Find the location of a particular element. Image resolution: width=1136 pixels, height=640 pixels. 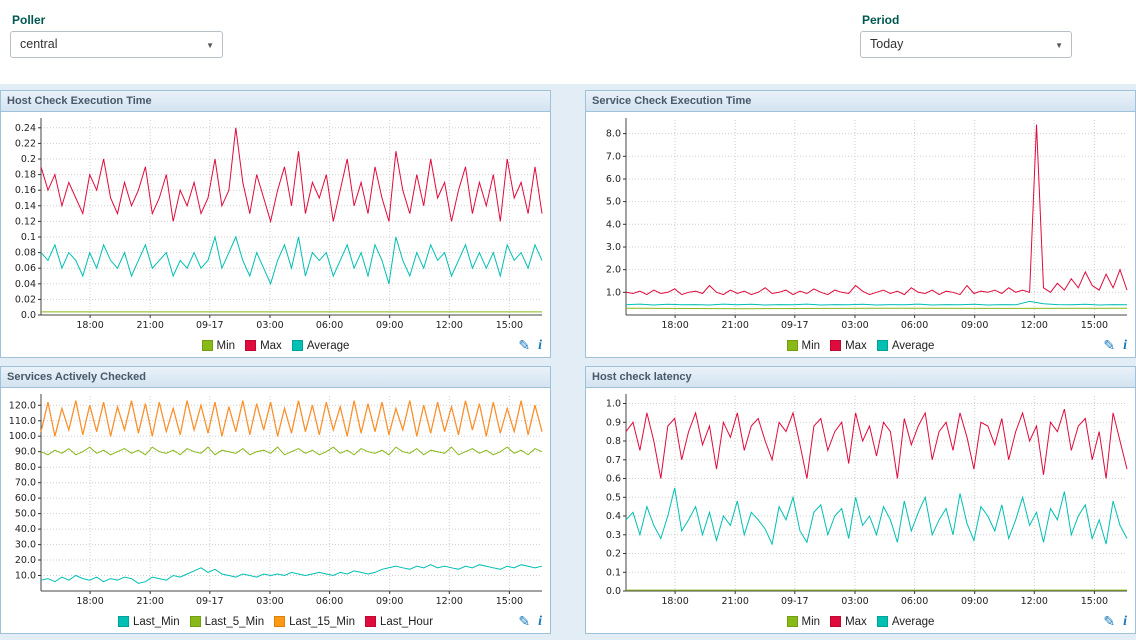

svg-text: 0.8 is located at coordinates (613, 441).